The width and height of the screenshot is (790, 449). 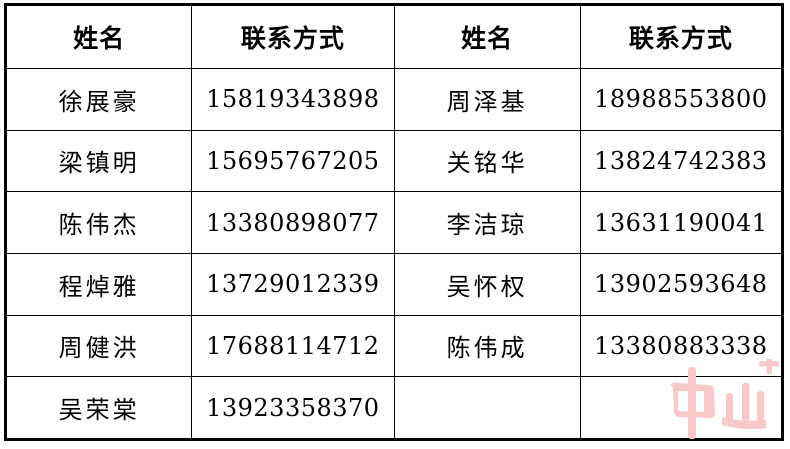 I want to click on column-header-name-right: 姓名, so click(x=487, y=36).